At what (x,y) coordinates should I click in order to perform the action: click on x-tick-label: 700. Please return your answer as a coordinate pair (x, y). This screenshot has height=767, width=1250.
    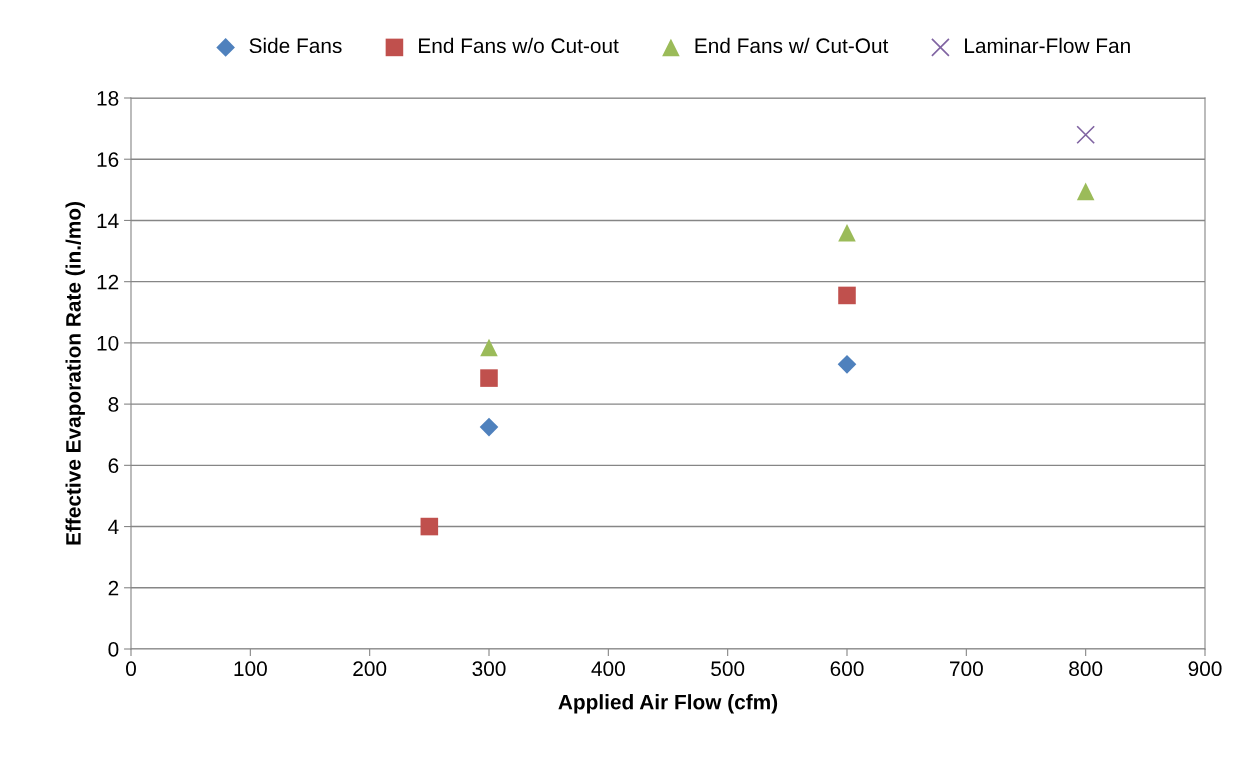
    Looking at the image, I should click on (966, 669).